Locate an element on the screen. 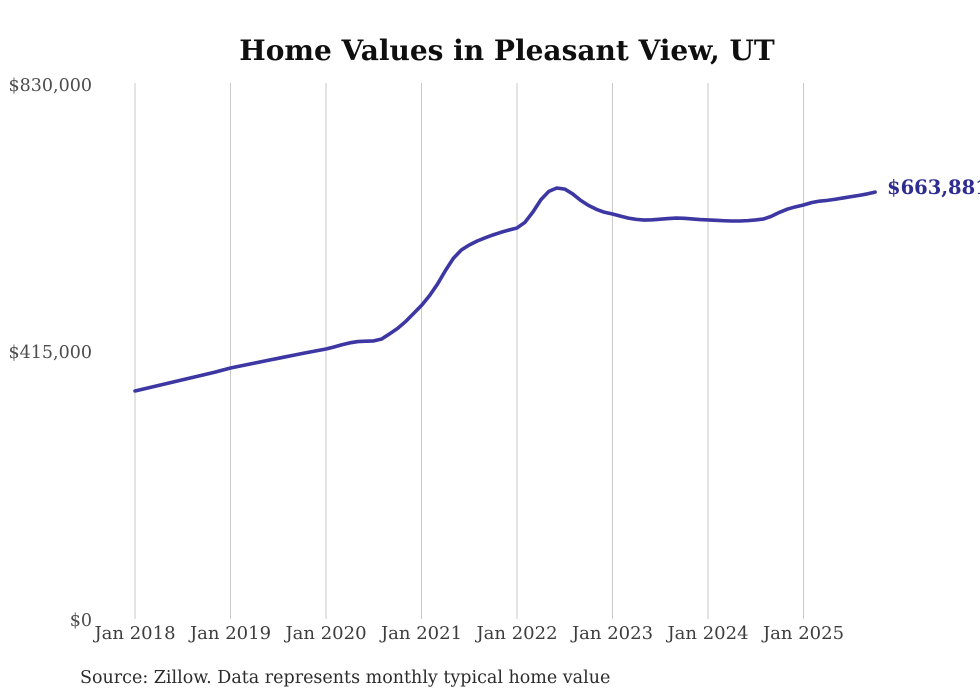 The width and height of the screenshot is (980, 699). current-value-label: $663,881 is located at coordinates (933, 187).